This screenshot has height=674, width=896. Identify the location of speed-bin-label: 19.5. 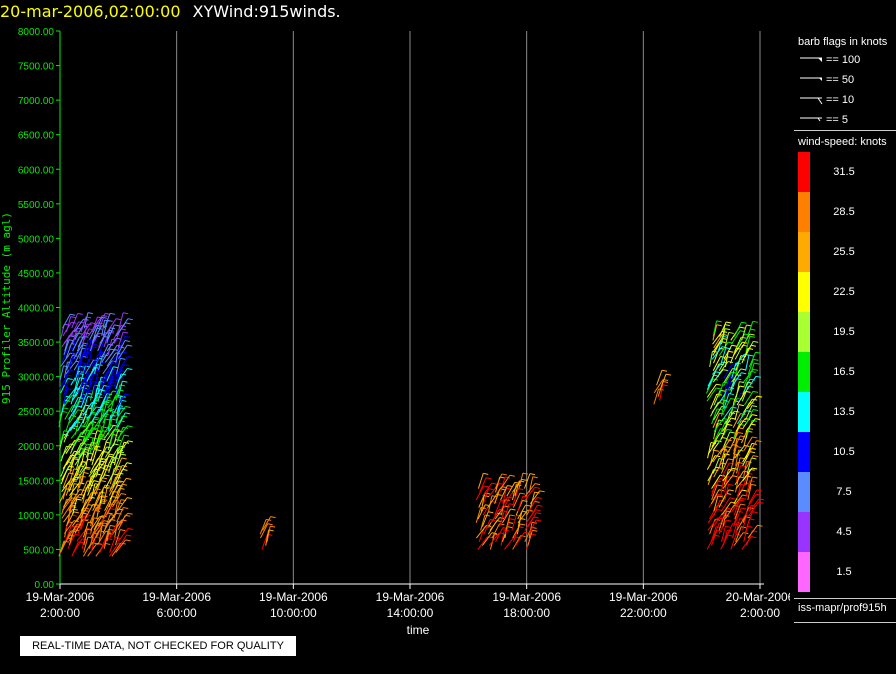
(844, 332).